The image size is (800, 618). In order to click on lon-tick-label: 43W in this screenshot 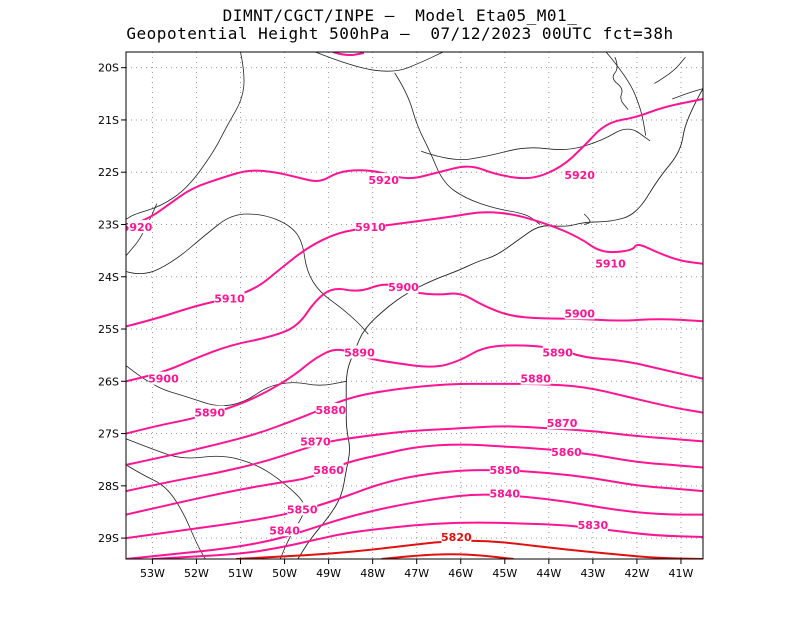, I will do `click(592, 573)`.